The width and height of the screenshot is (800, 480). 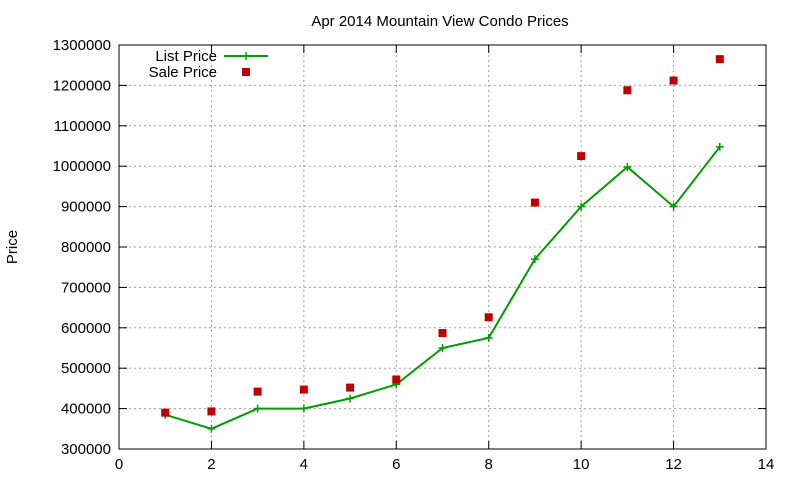 I want to click on legend: List Price Sale Price, so click(x=208, y=64).